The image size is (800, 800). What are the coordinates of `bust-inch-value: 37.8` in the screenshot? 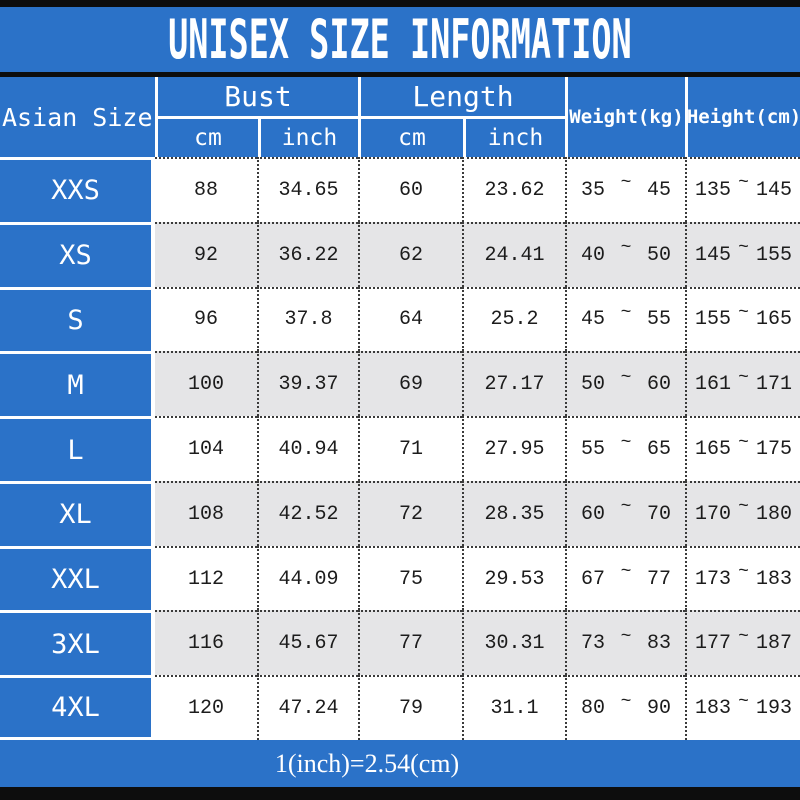 It's located at (307, 319).